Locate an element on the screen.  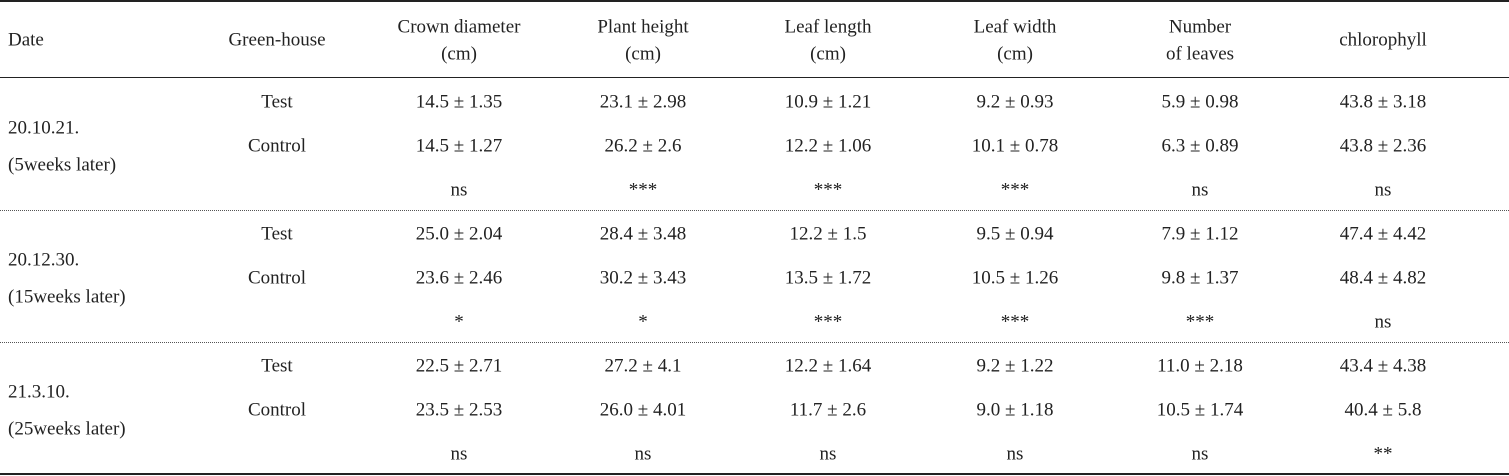
value-cell: 43.4 ± 4.38 is located at coordinates (1383, 366).